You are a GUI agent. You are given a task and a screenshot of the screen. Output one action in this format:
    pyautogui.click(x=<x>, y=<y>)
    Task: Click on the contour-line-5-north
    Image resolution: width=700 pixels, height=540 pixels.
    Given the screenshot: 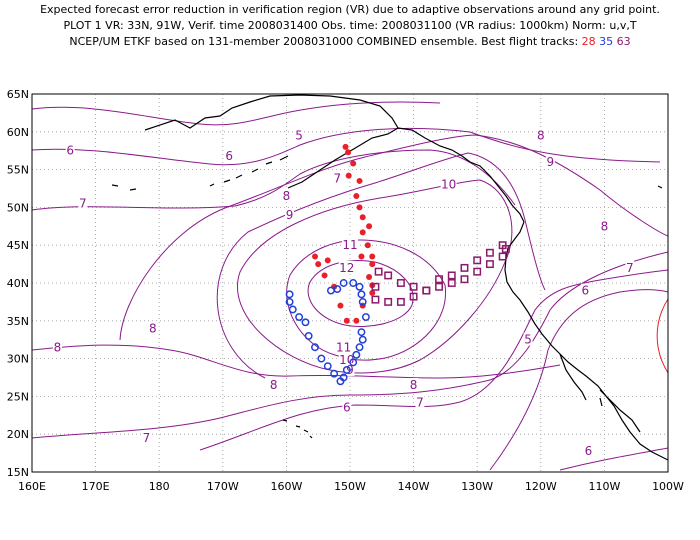 What is the action you would take?
    pyautogui.click(x=236, y=113)
    